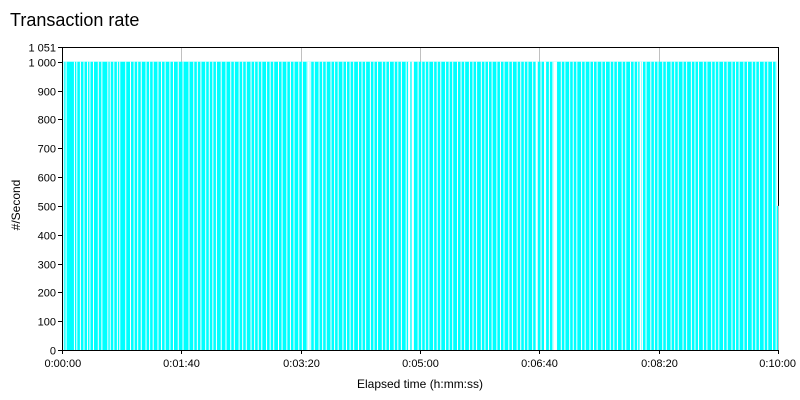 Image resolution: width=800 pixels, height=400 pixels. What do you see at coordinates (539, 364) in the screenshot?
I see `x-tick-label-4: 0:06:40` at bounding box center [539, 364].